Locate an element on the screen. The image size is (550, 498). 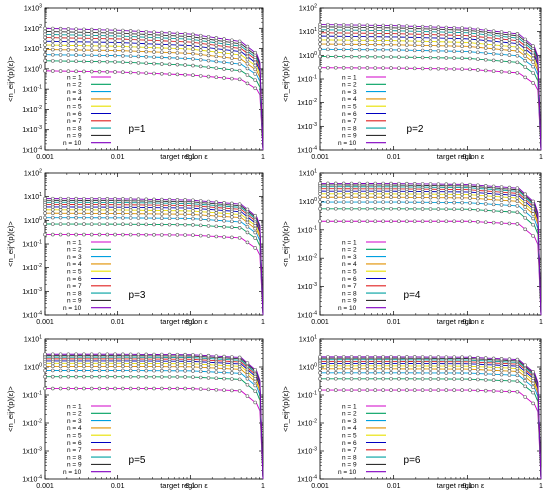
x-tick-label: 0.1 is located at coordinates (467, 157).